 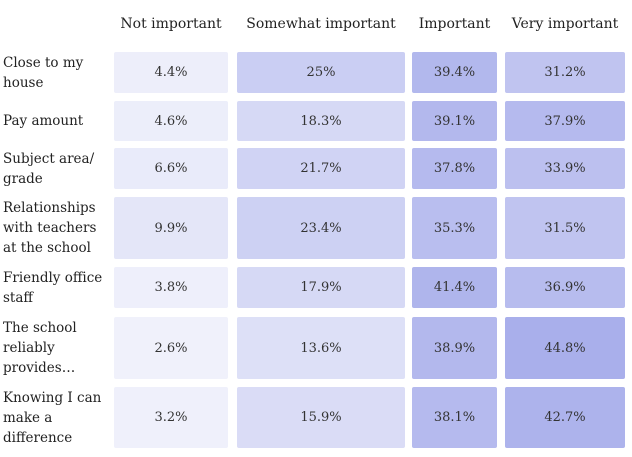 What do you see at coordinates (321, 72) in the screenshot?
I see `heatmap-cell: 25%` at bounding box center [321, 72].